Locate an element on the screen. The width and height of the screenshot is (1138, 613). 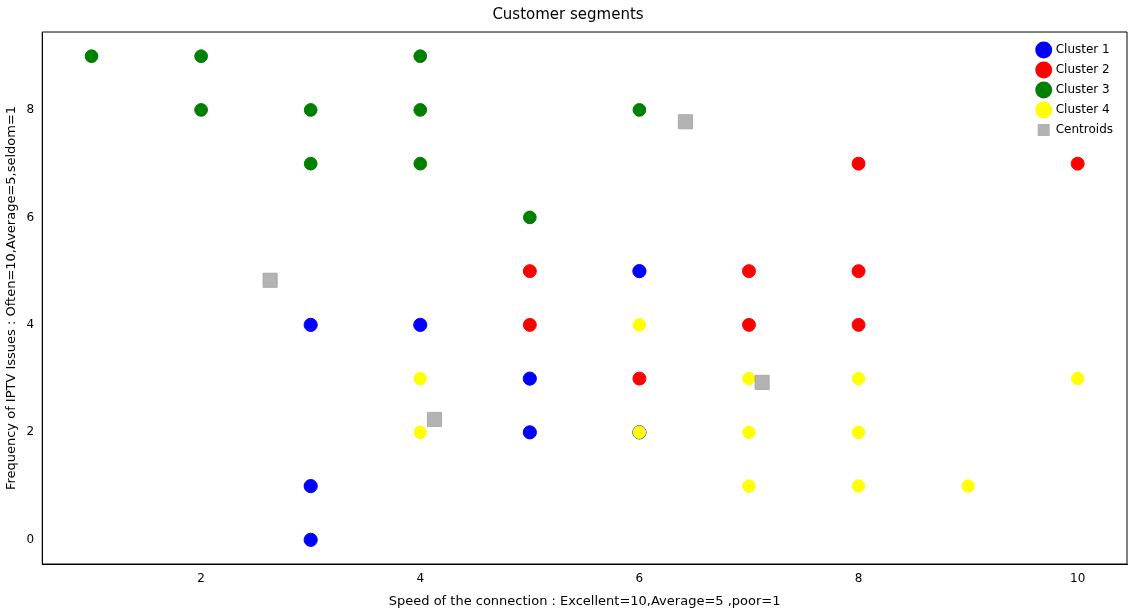
x-tick-label: 2 is located at coordinates (201, 578).